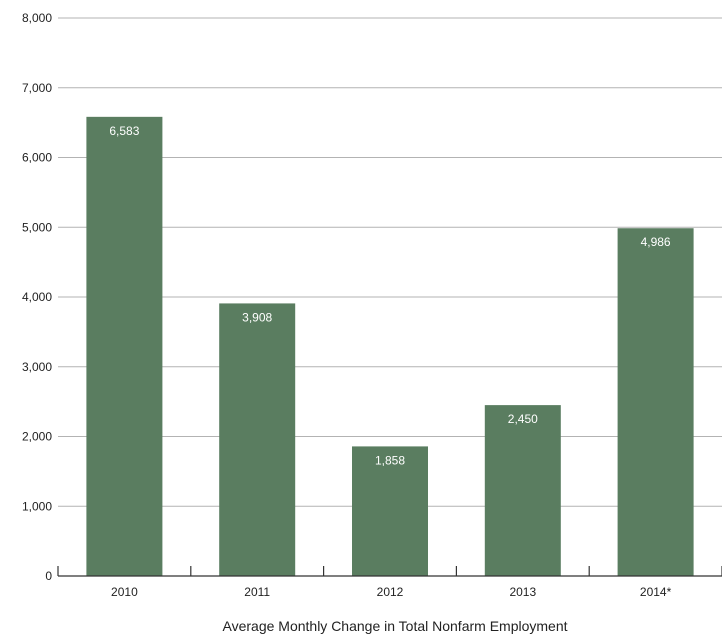 The image size is (722, 638). What do you see at coordinates (656, 242) in the screenshot?
I see `bar-value-label: 4,986` at bounding box center [656, 242].